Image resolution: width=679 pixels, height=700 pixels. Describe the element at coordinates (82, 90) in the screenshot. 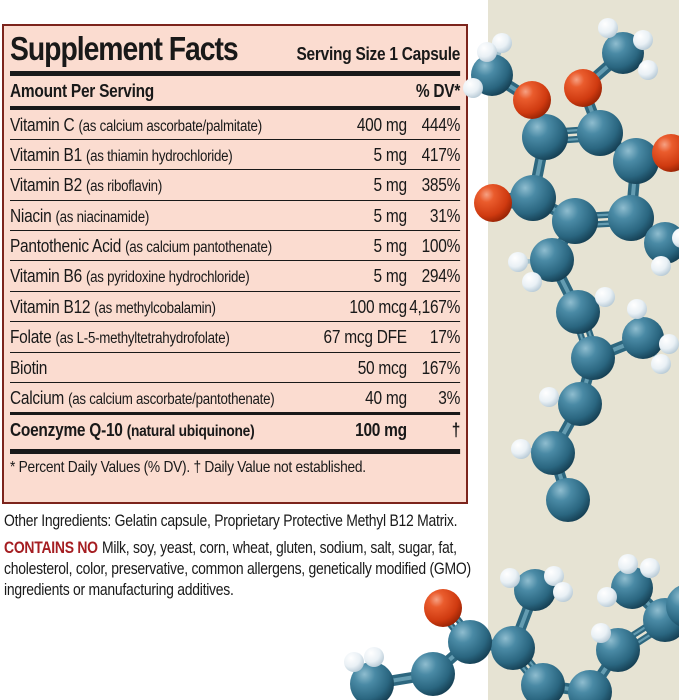

I see `amount-per-serving-header: Amount Per Serving` at that location.